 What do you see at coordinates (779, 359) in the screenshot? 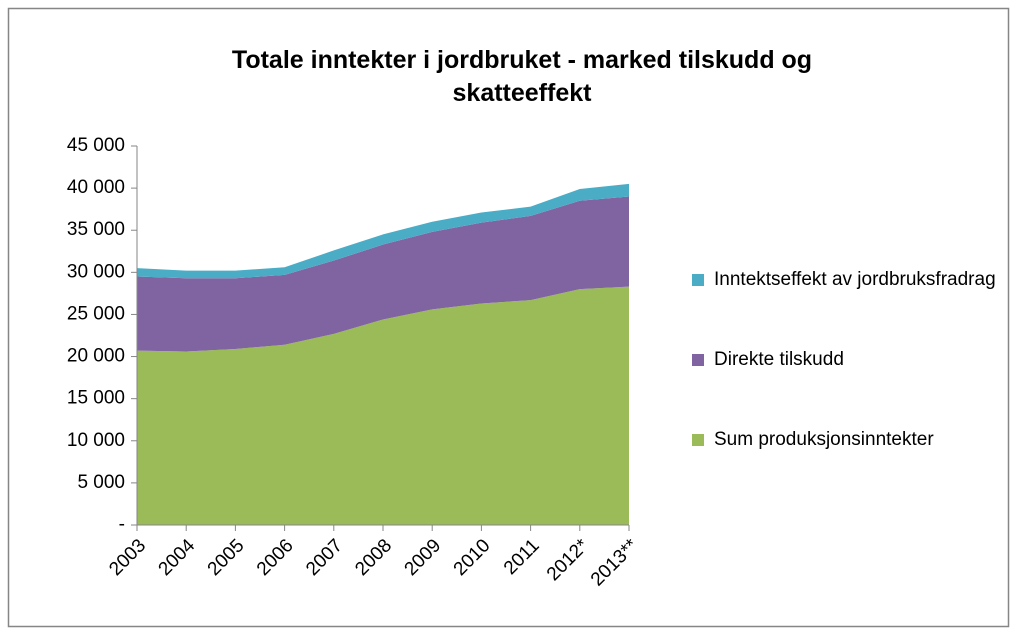
I see `legend-label: Direkte tilskudd` at bounding box center [779, 359].